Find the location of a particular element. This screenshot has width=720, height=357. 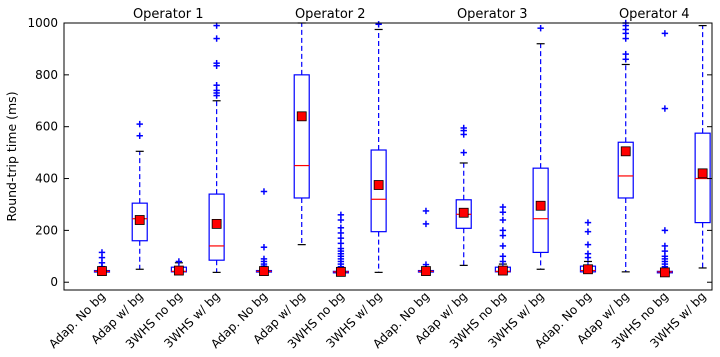

y-tick-label: 200 is located at coordinates (46, 230).